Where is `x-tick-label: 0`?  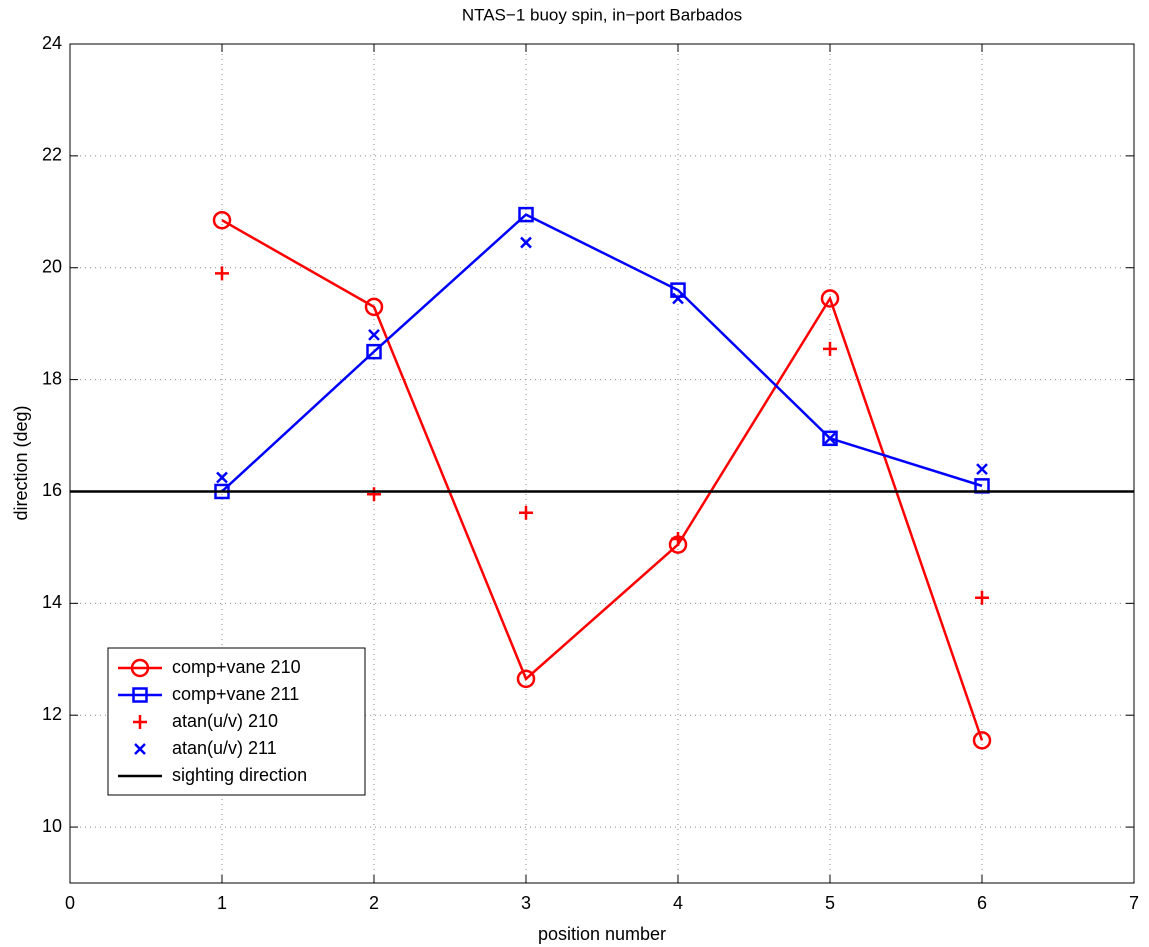 x-tick-label: 0 is located at coordinates (70, 903).